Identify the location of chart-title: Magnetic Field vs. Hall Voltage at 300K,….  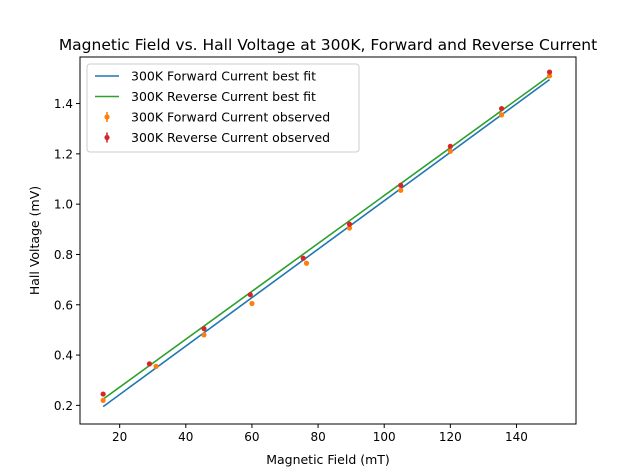
(328, 45).